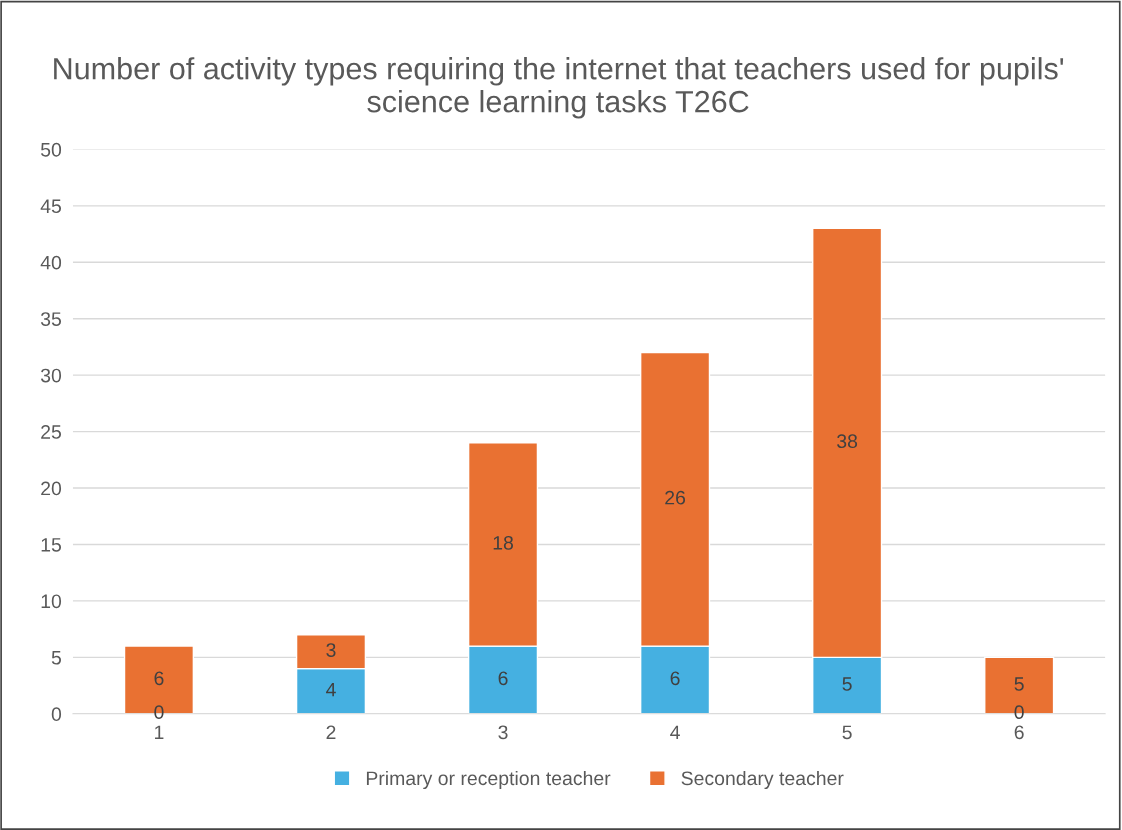 This screenshot has width=1122, height=830. What do you see at coordinates (51, 149) in the screenshot?
I see `y-tick-label: 50` at bounding box center [51, 149].